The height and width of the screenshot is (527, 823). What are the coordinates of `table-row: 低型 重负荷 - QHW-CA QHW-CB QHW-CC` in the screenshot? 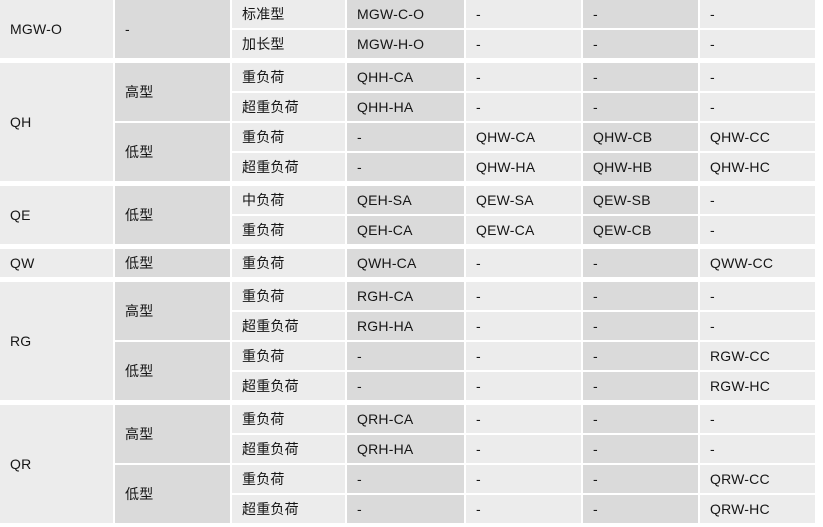 It's located at (407, 152).